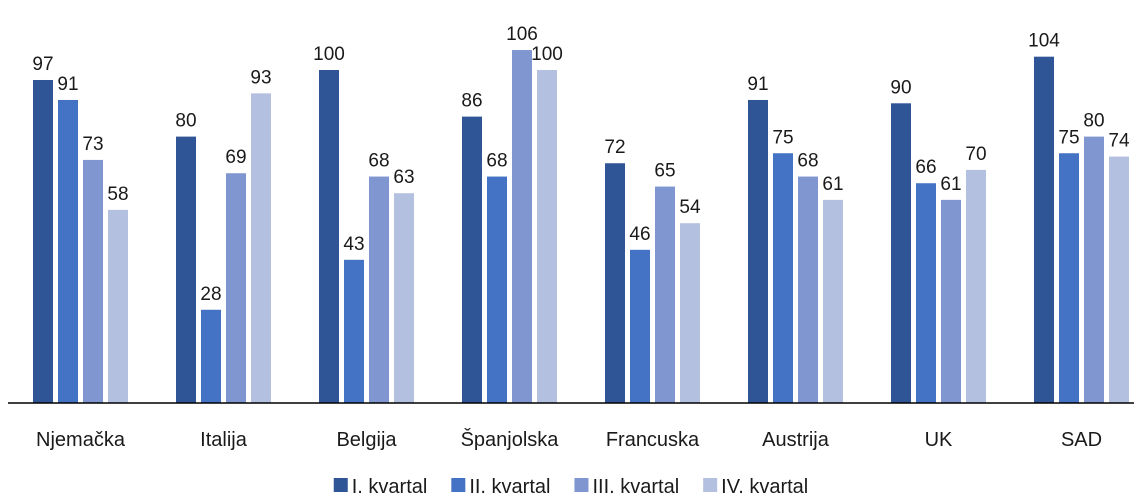 The width and height of the screenshot is (1142, 504). I want to click on legend-swatch-ii-kvartal, so click(458, 485).